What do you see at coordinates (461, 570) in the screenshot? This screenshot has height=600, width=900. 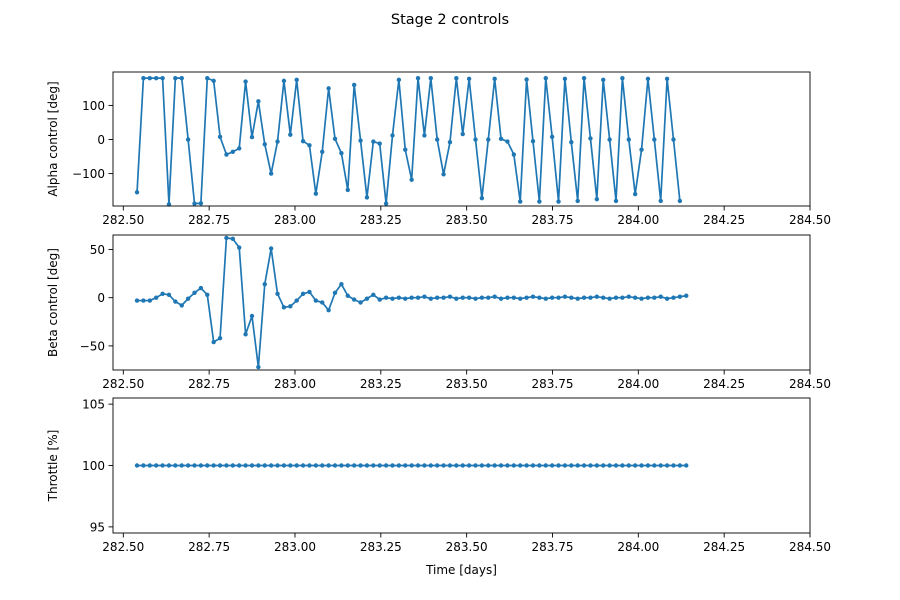 I see `x-axis-label: Time [days]` at bounding box center [461, 570].